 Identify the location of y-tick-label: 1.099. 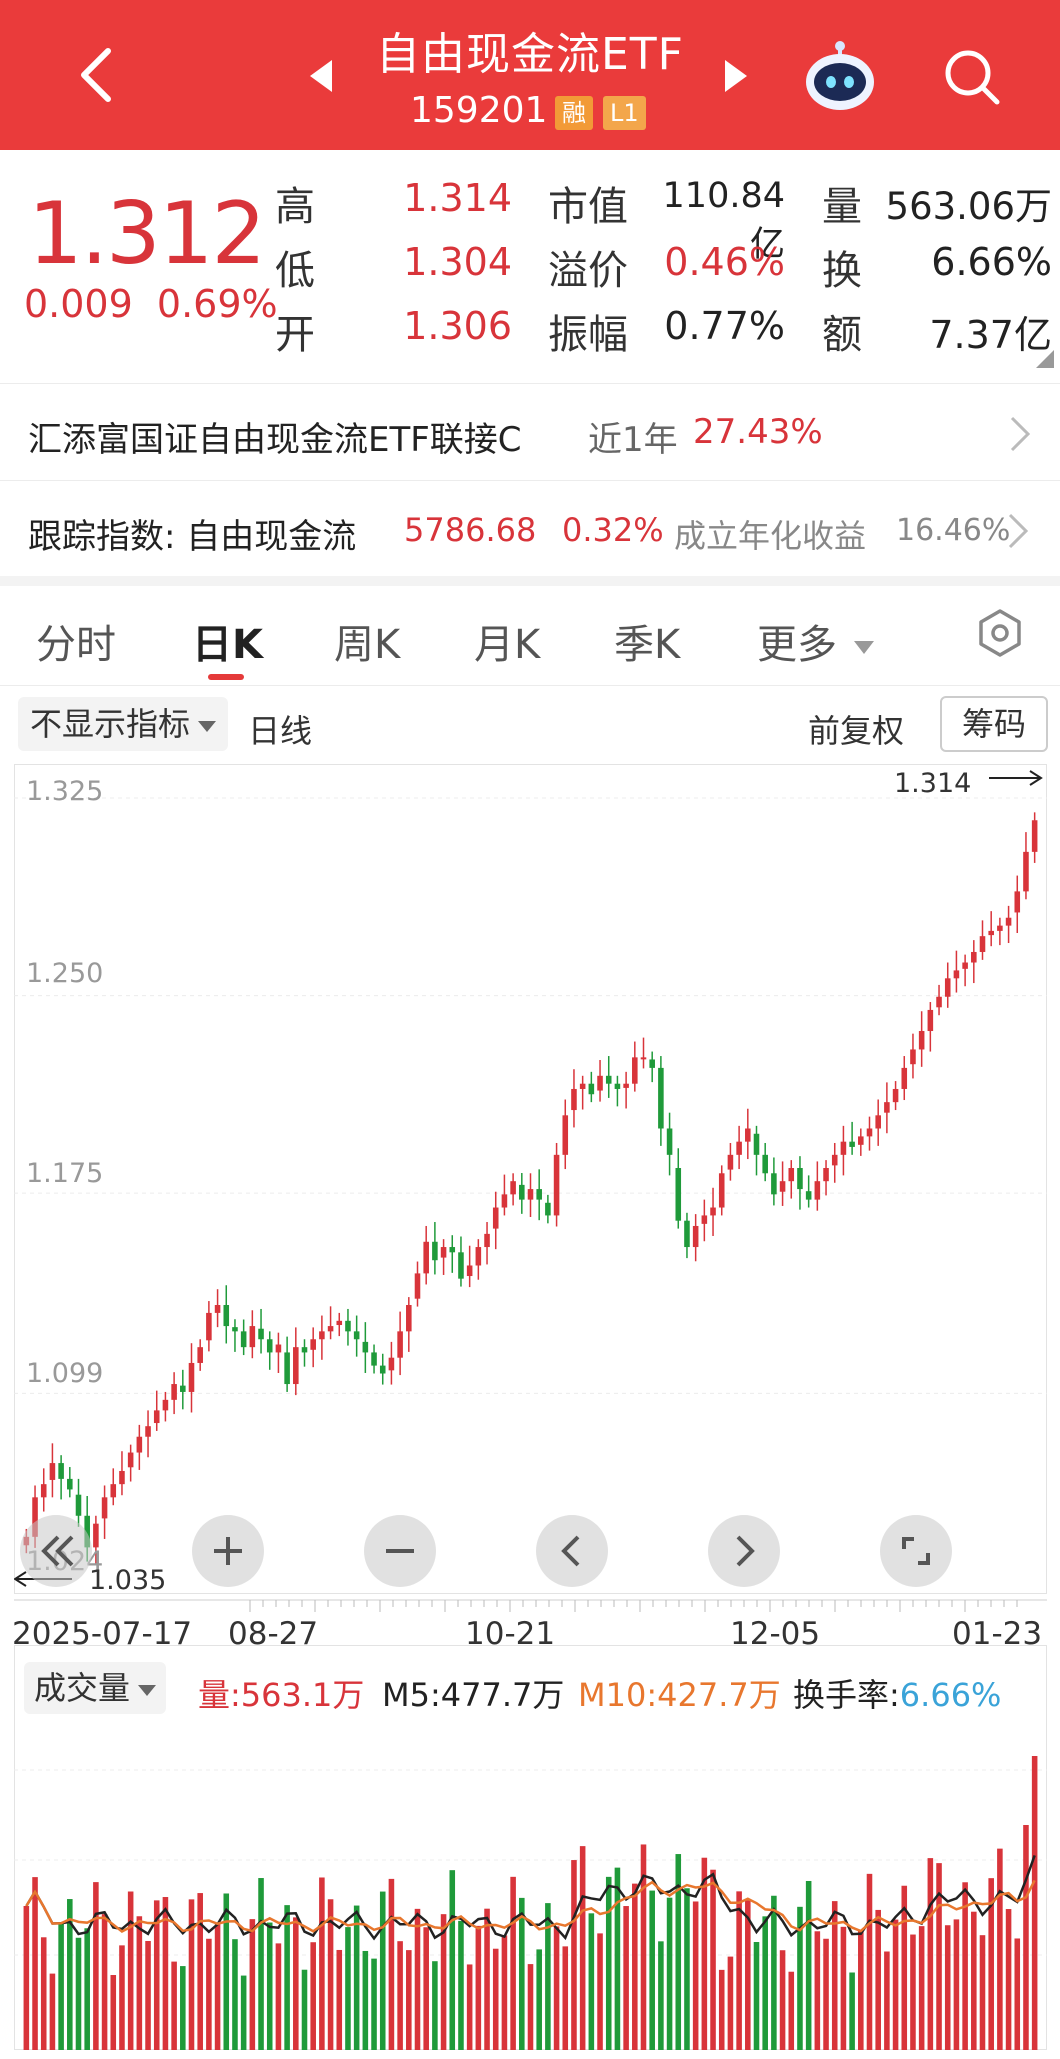
(64, 1373).